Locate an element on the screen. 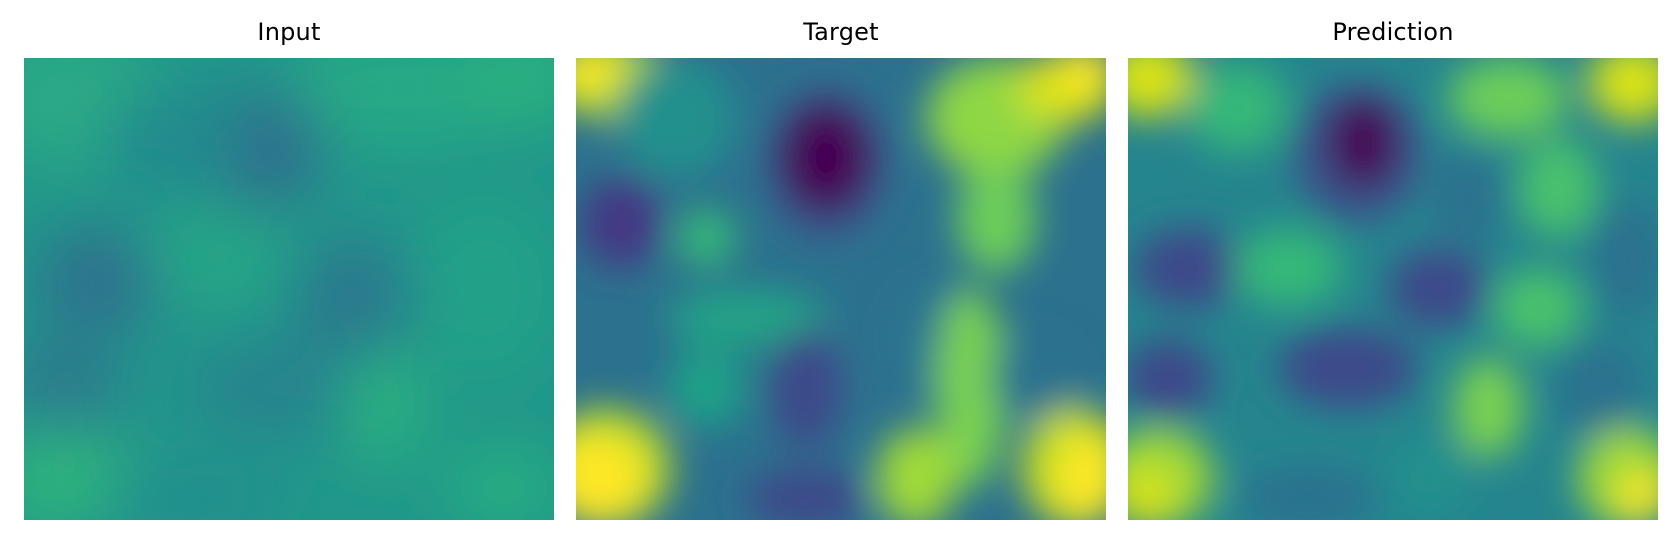 This screenshot has height=544, width=1680. panel-title-target: Target is located at coordinates (841, 32).